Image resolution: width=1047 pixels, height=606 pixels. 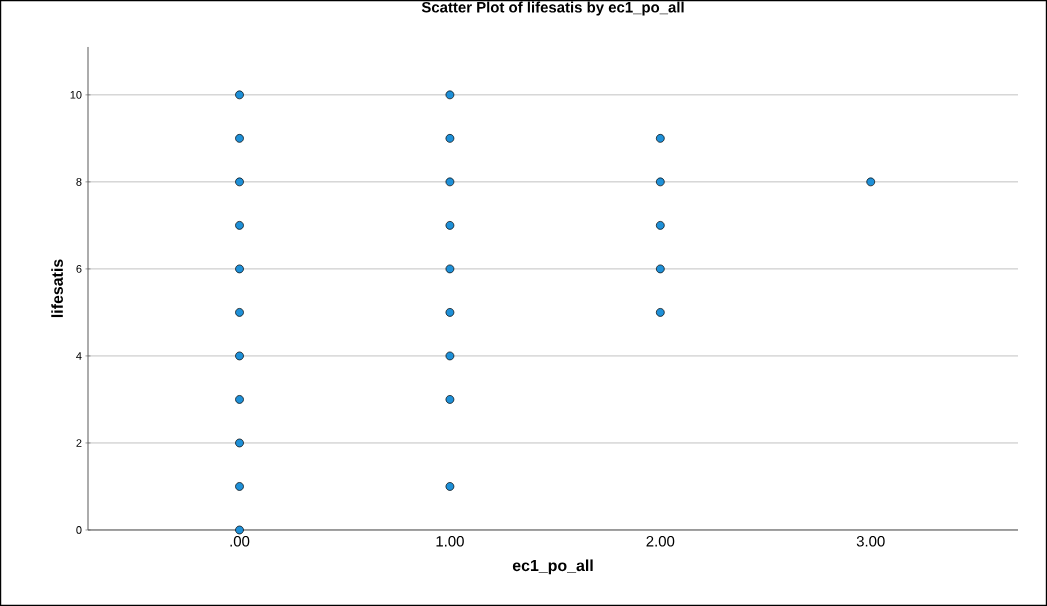 What do you see at coordinates (79, 356) in the screenshot?
I see `y-tick-label: 4` at bounding box center [79, 356].